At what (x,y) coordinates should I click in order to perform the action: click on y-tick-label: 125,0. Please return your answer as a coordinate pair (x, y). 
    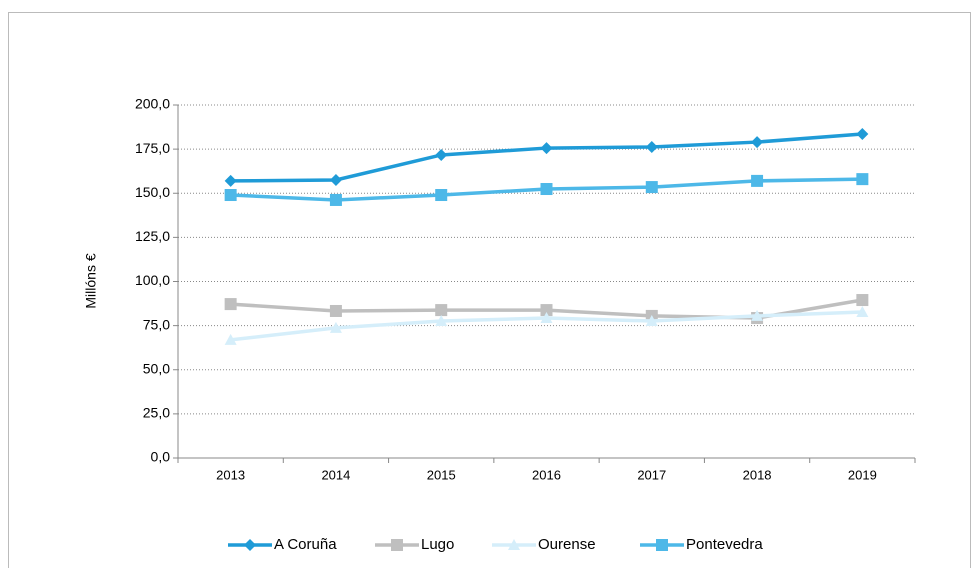
    Looking at the image, I should click on (152, 236).